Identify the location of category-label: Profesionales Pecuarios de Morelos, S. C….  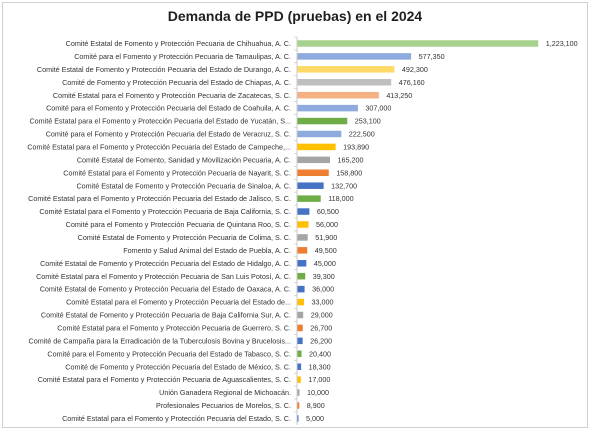
(223, 405).